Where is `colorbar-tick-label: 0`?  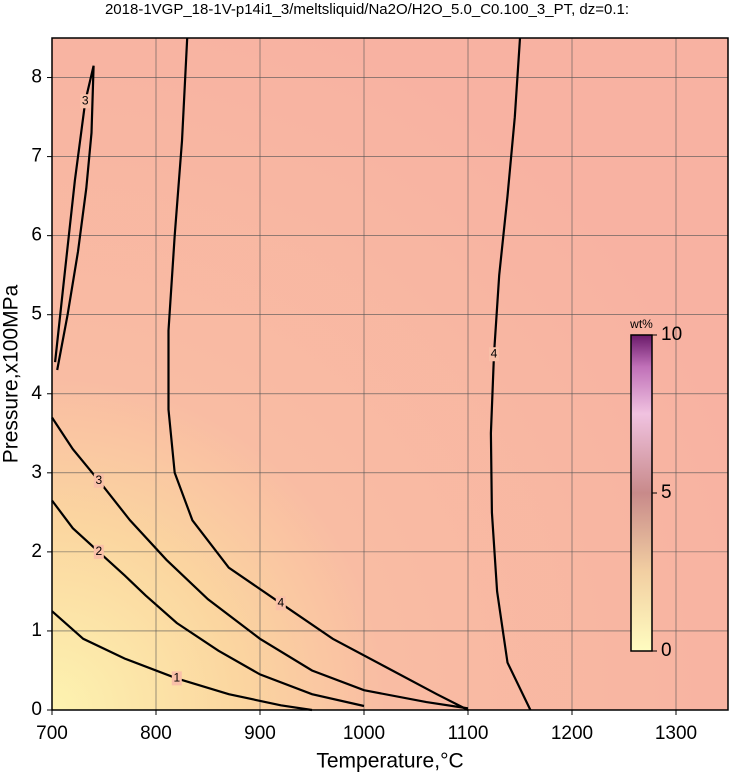 colorbar-tick-label: 0 is located at coordinates (666, 650).